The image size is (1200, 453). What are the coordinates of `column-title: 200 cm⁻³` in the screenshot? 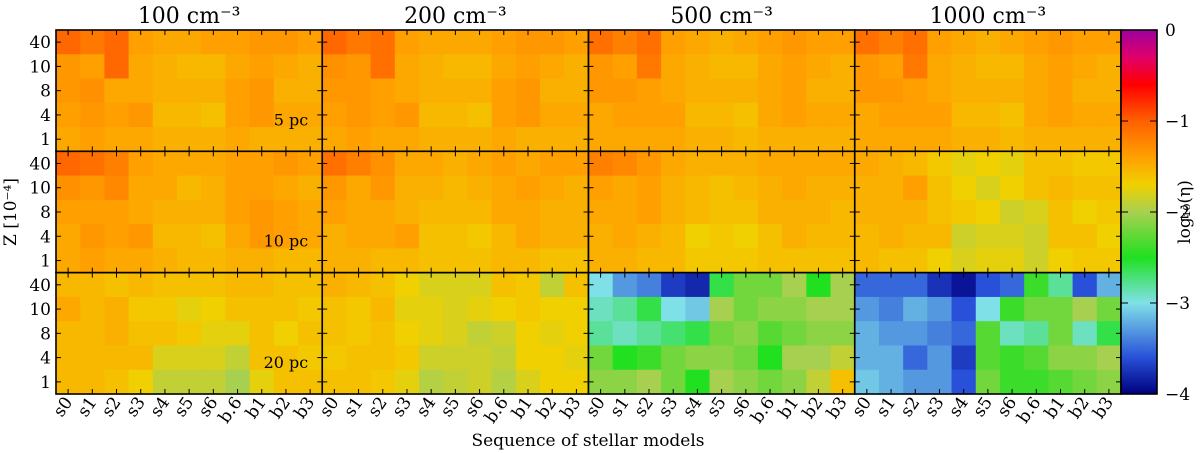 It's located at (455, 16).